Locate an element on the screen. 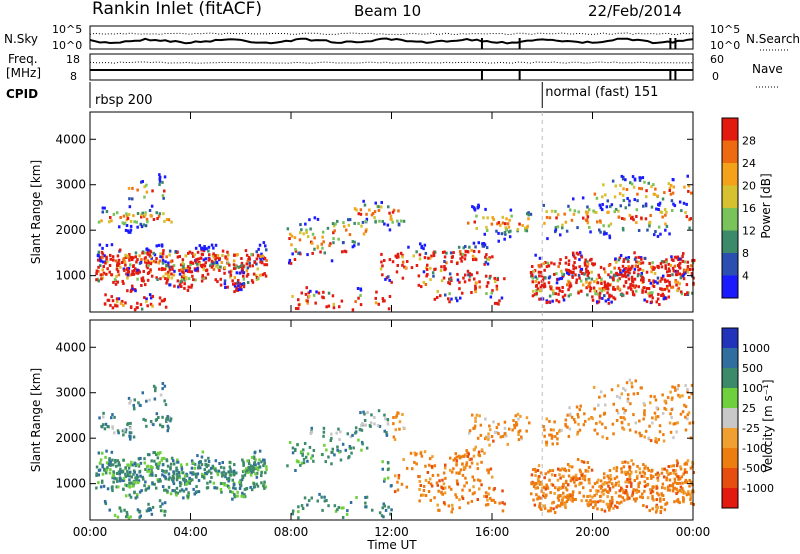  colorbar-segment is located at coordinates (730, 286).